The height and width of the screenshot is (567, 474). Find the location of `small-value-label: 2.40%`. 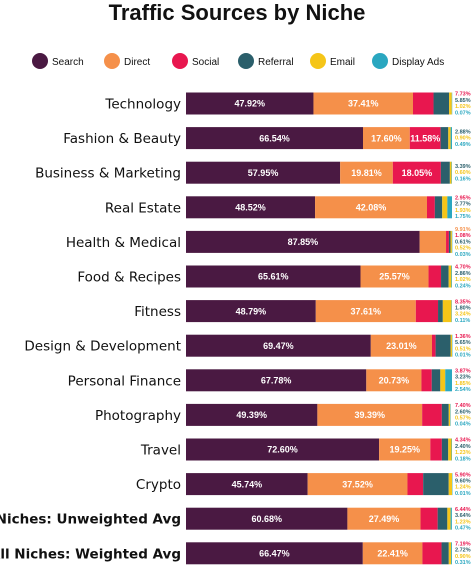

small-value-label: 2.40% is located at coordinates (463, 447).